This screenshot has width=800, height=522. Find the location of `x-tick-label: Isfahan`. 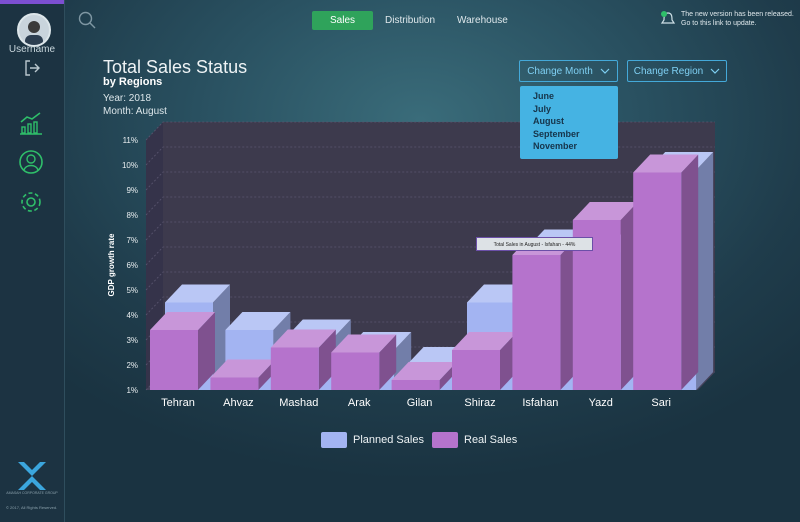

x-tick-label: Isfahan is located at coordinates (540, 403).